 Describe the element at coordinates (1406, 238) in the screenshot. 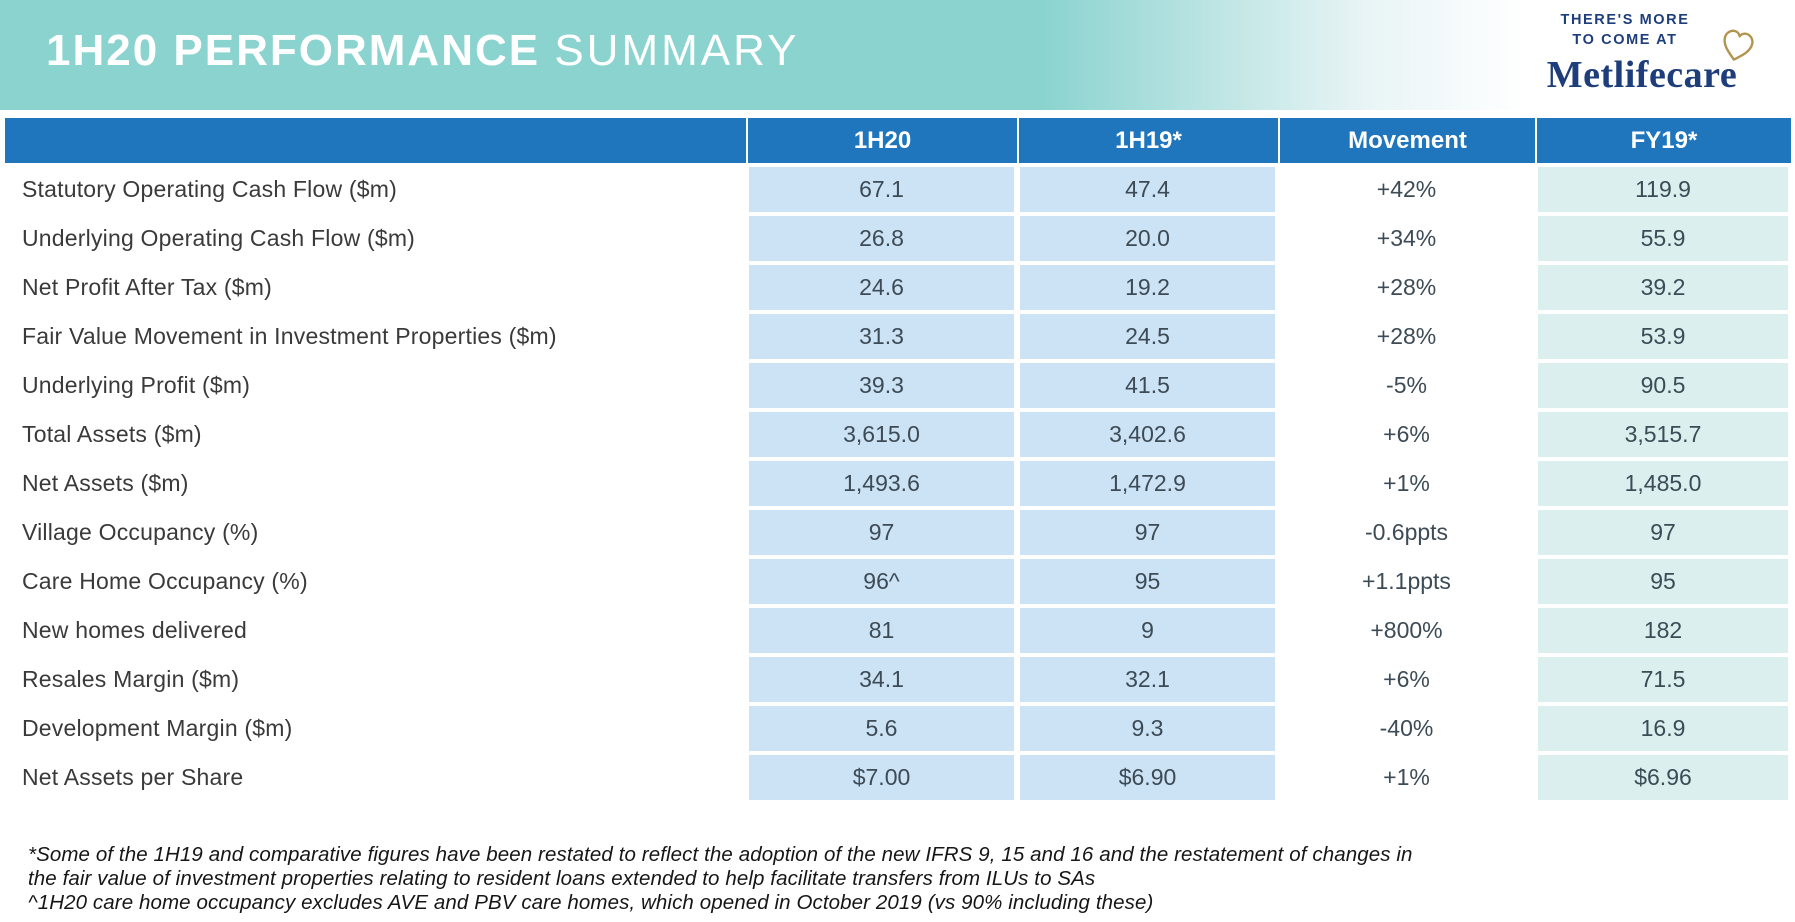

I see `cell-movement: +34%` at that location.